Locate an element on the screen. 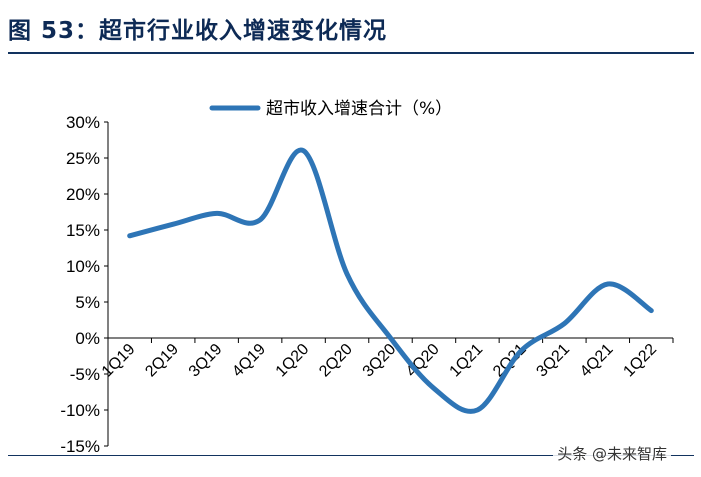 The width and height of the screenshot is (701, 477). bottom-divider is located at coordinates (351, 455).